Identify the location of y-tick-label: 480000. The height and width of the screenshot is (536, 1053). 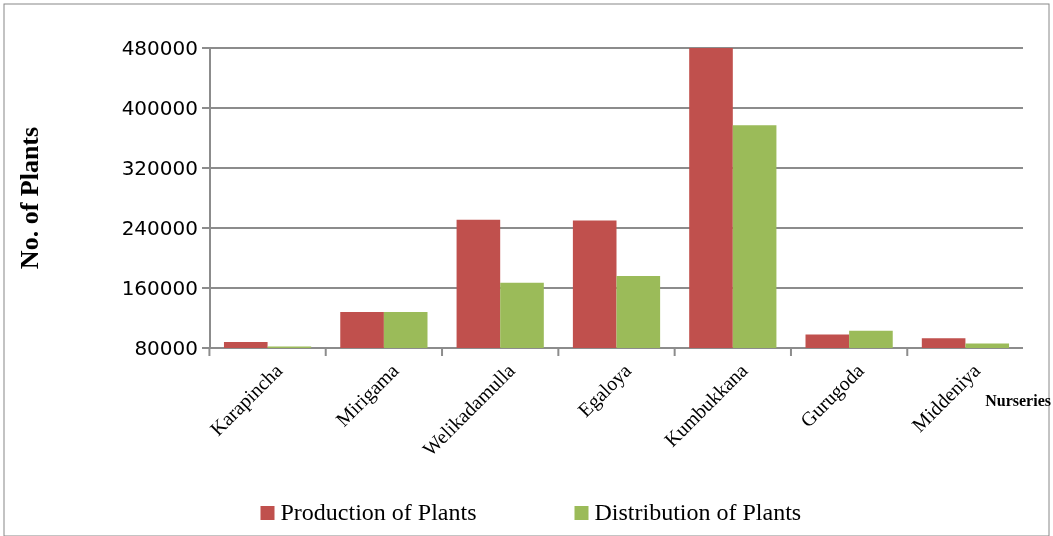
(159, 48).